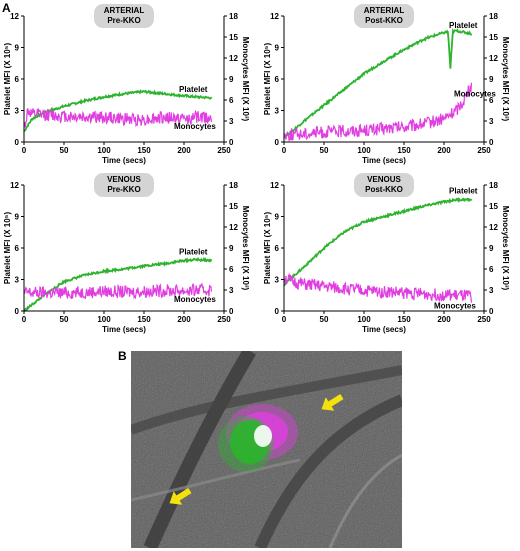 This screenshot has width=520, height=551. Describe the element at coordinates (263, 436) in the screenshot. I see `colocalized-signal` at that location.